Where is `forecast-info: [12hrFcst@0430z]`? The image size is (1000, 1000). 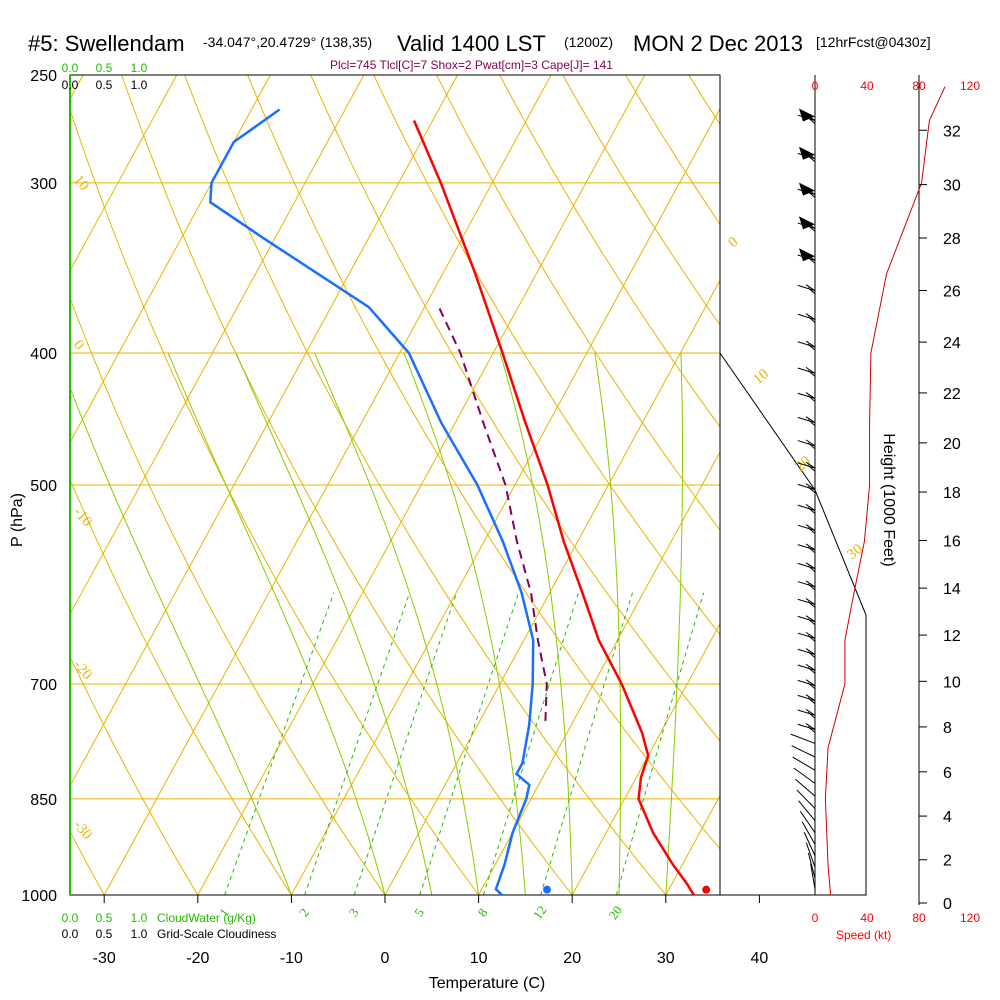 forecast-info: [12hrFcst@0430z] is located at coordinates (873, 42).